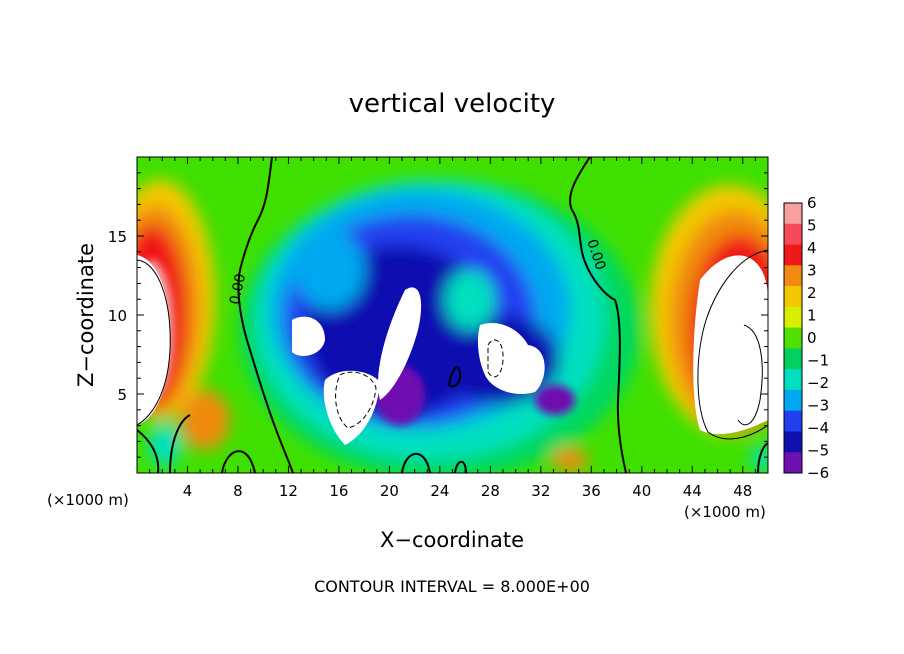  I want to click on x-unit-label-right: (×1000 m), so click(725, 512).